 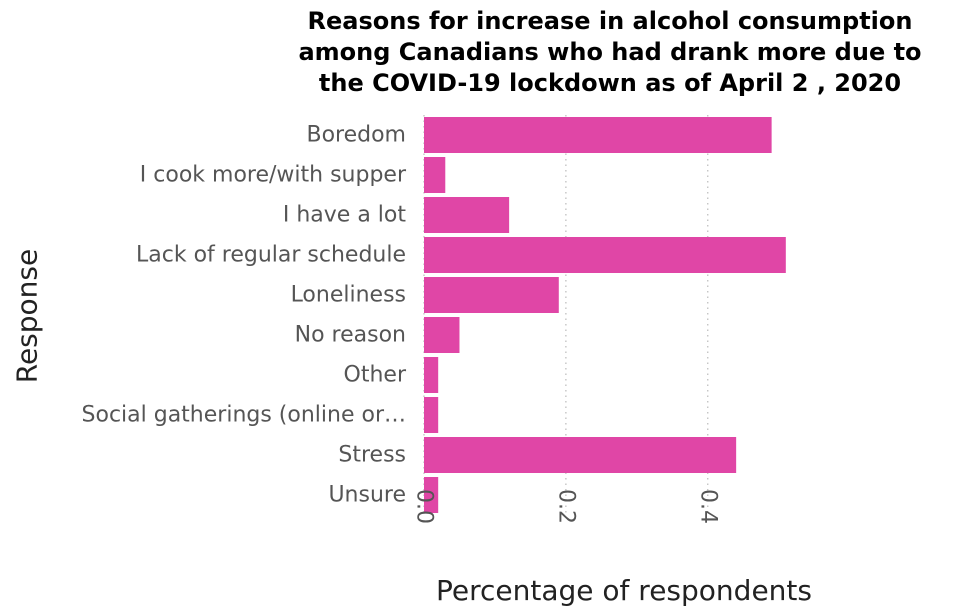 I want to click on y-tick-label-6: Other, so click(x=375, y=375).